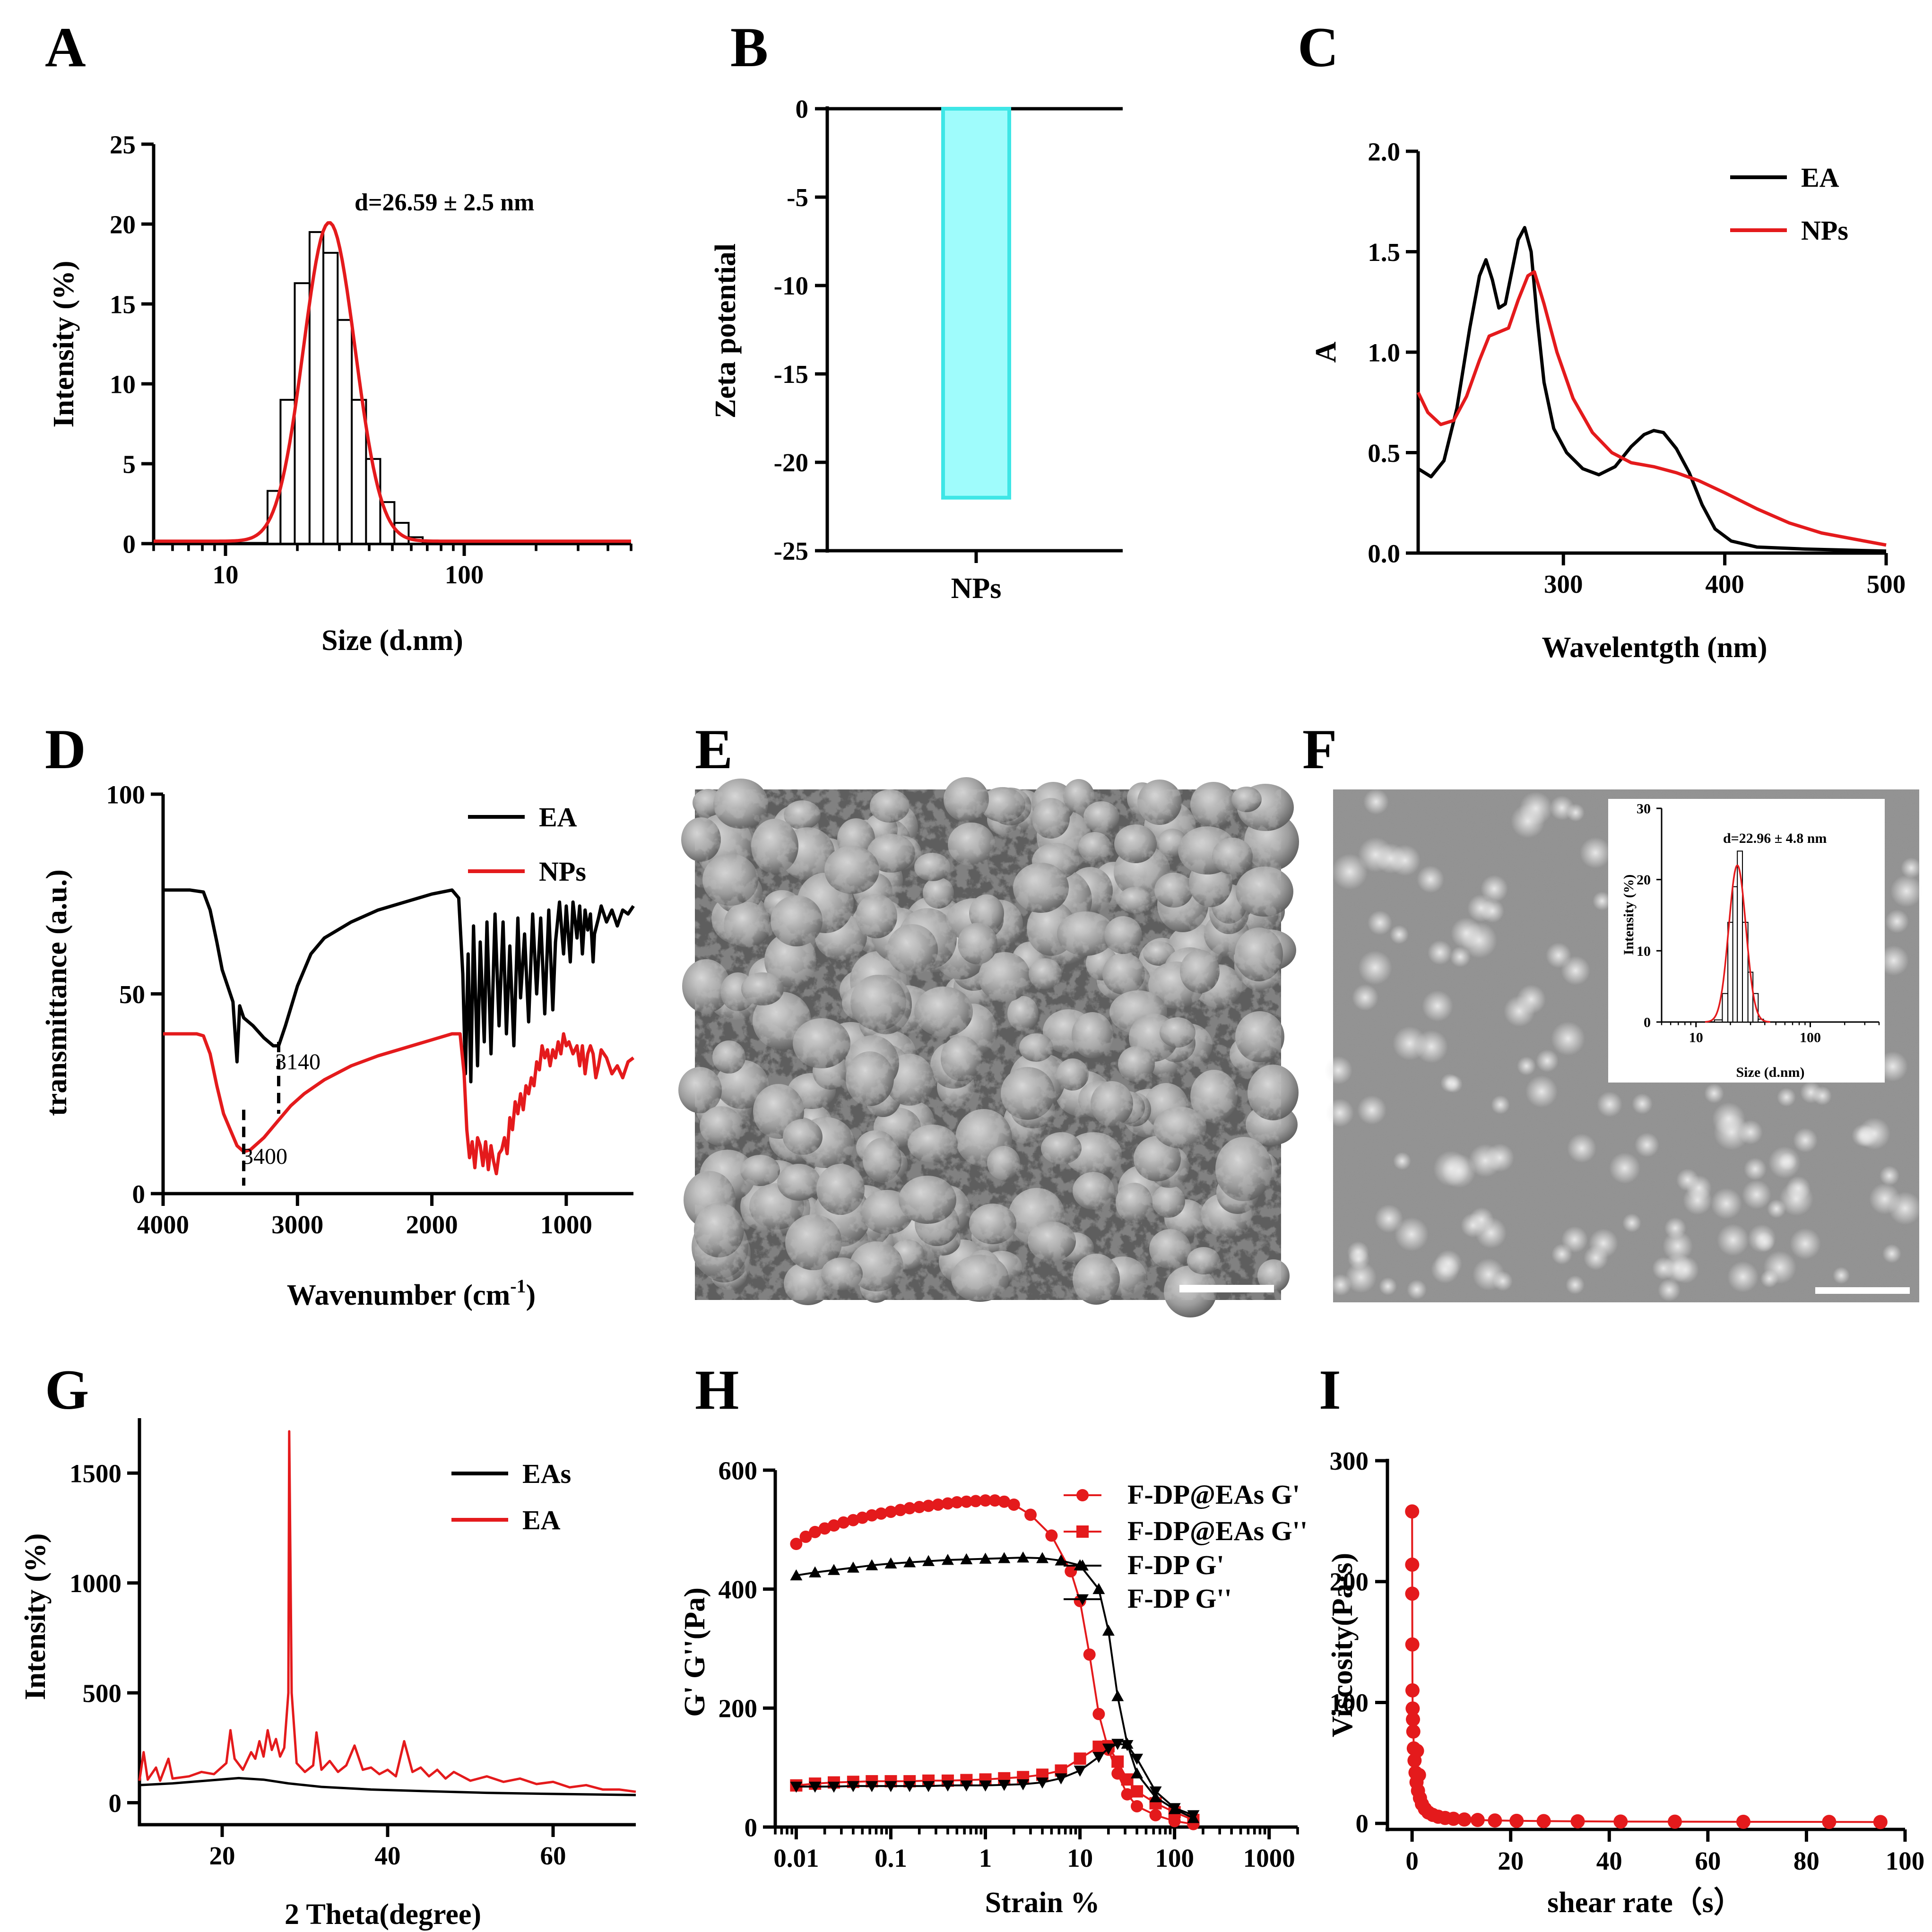 The height and width of the screenshot is (1932, 1932). Describe the element at coordinates (264, 1156) in the screenshot. I see `chart-d-annotation-3400: 3400` at that location.